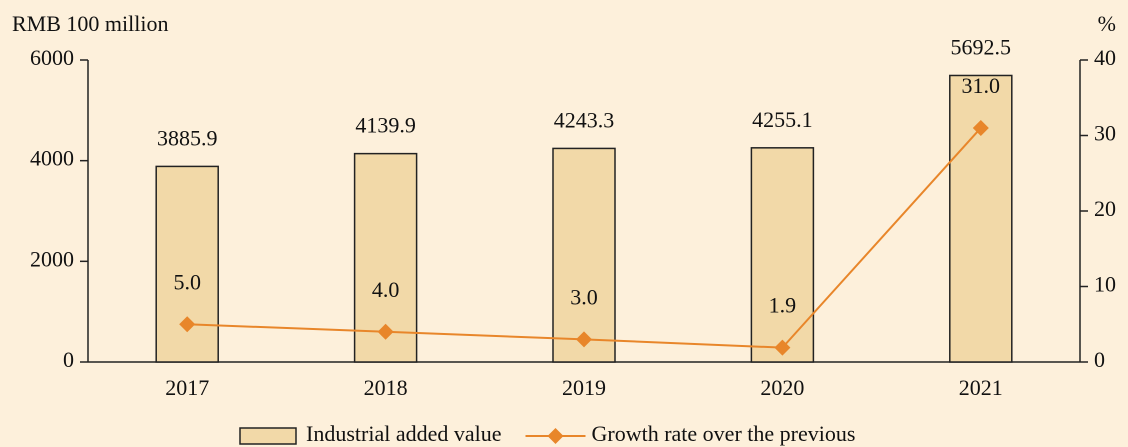 This screenshot has height=447, width=1128. Describe the element at coordinates (1107, 23) in the screenshot. I see `y2-axis-title: %` at that location.